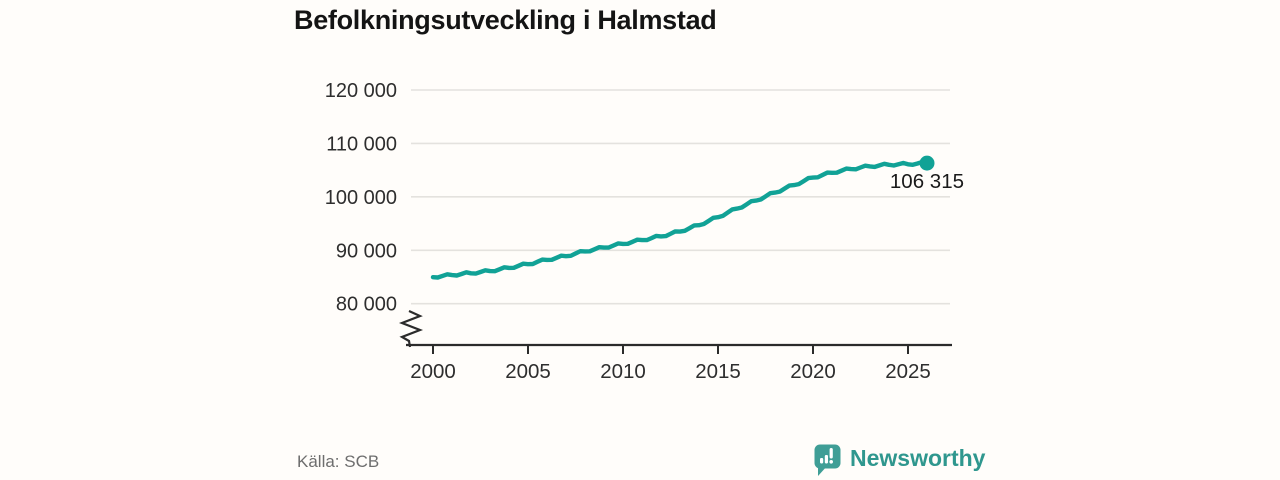 Image resolution: width=1280 pixels, height=480 pixels. What do you see at coordinates (361, 198) in the screenshot?
I see `y-tick-label: 100 000` at bounding box center [361, 198].